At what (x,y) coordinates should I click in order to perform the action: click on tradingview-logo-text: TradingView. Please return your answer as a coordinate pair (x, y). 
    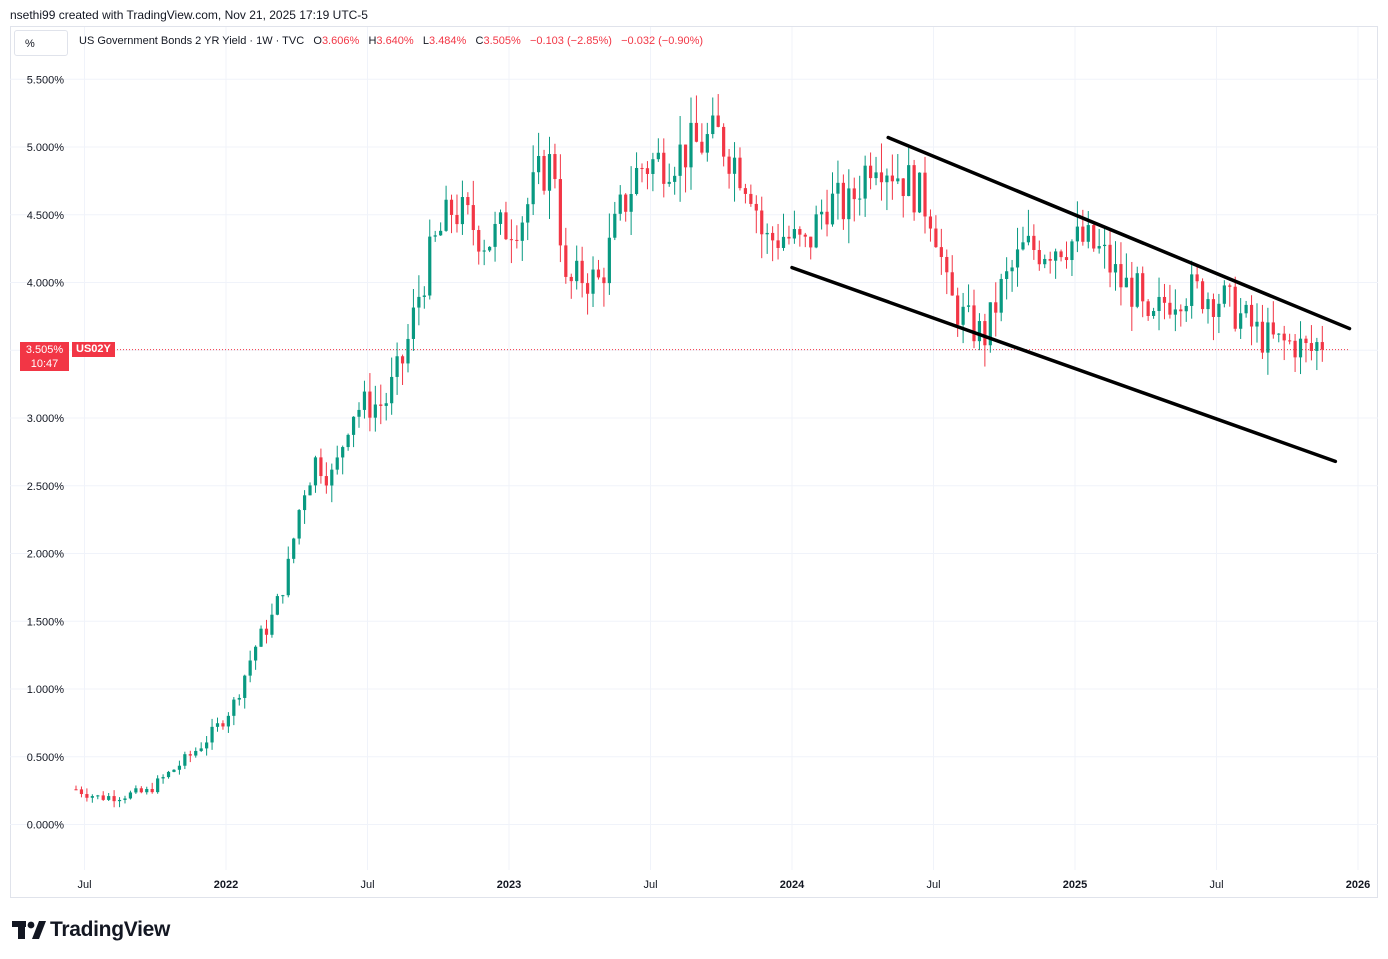
    Looking at the image, I should click on (110, 929).